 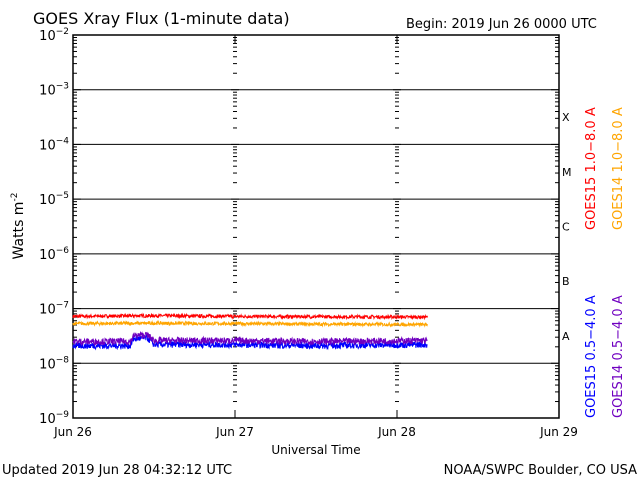 I want to click on flare-class-label: X, so click(x=566, y=117).